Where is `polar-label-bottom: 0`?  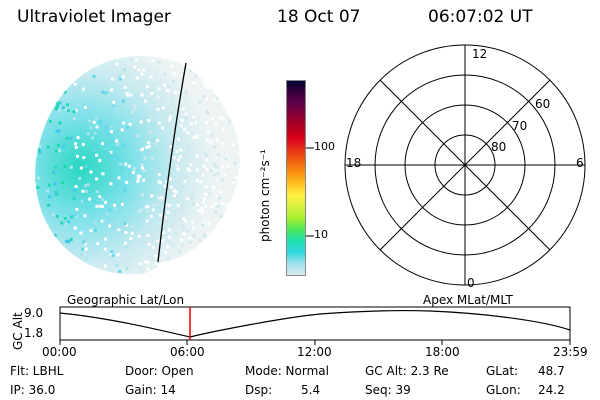 polar-label-bottom: 0 is located at coordinates (471, 283).